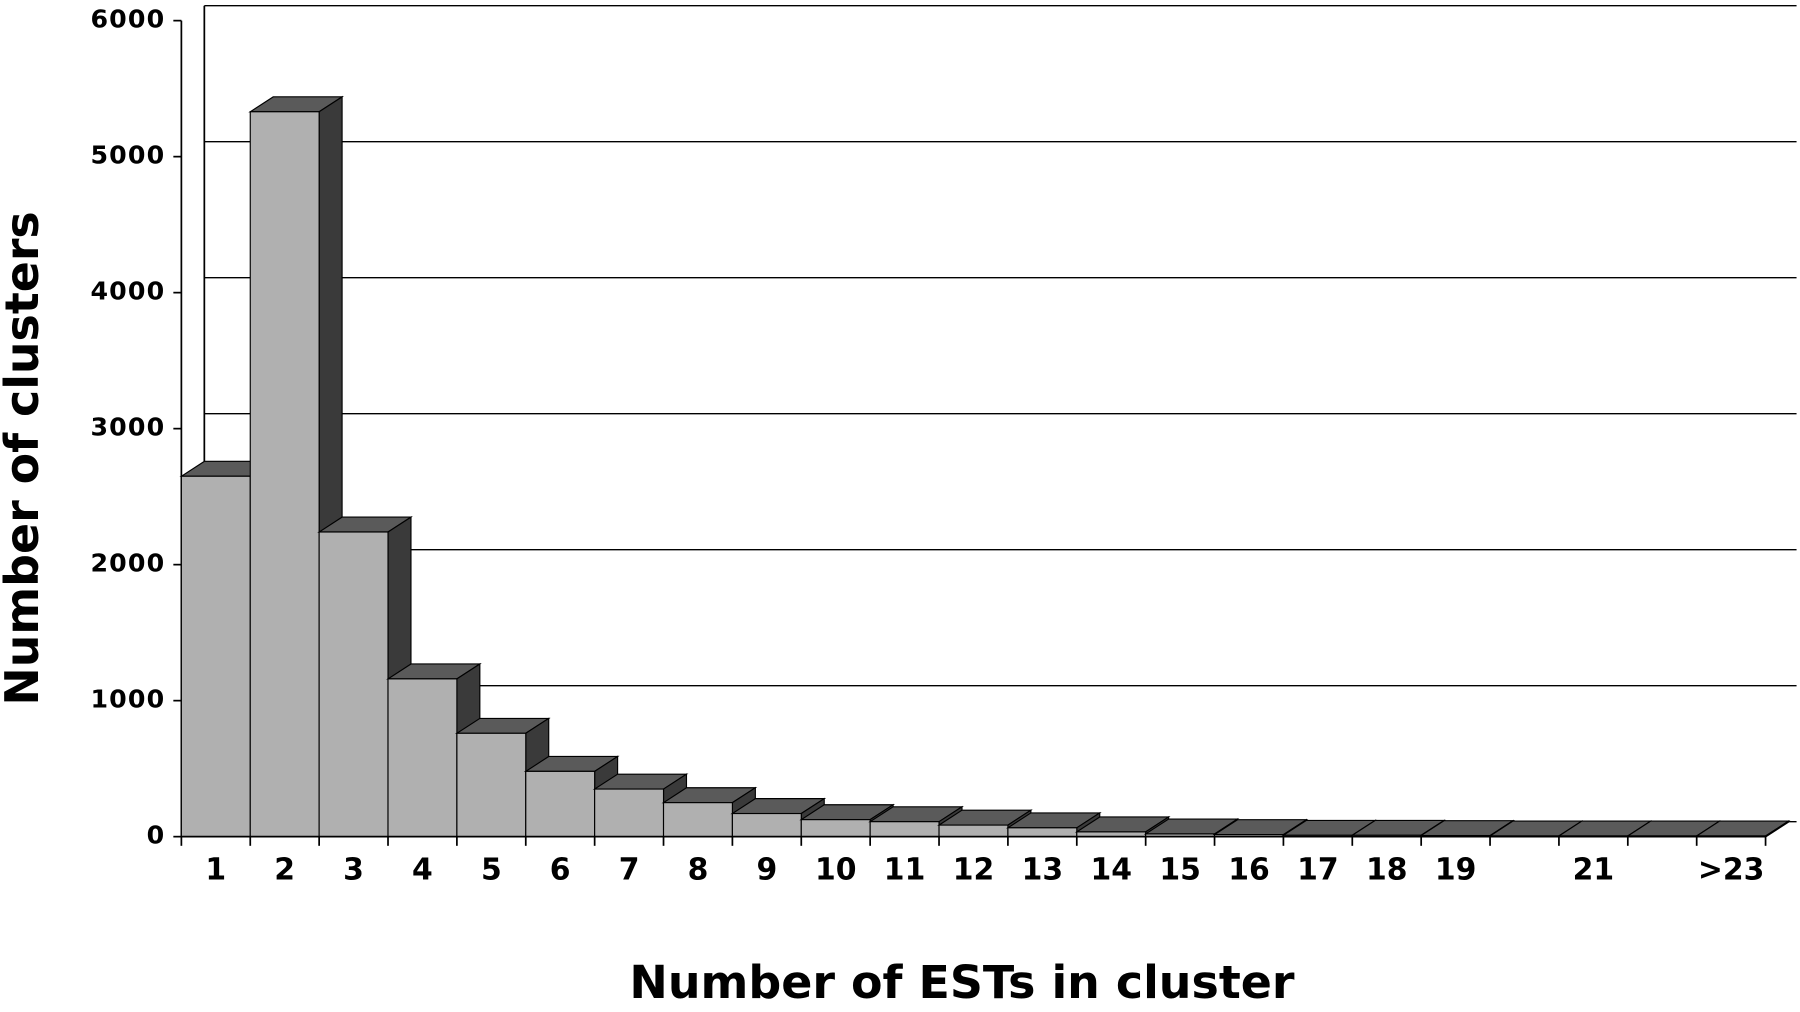 This screenshot has height=1012, width=1800. What do you see at coordinates (629, 870) in the screenshot?
I see `x-tick-label: 7` at bounding box center [629, 870].